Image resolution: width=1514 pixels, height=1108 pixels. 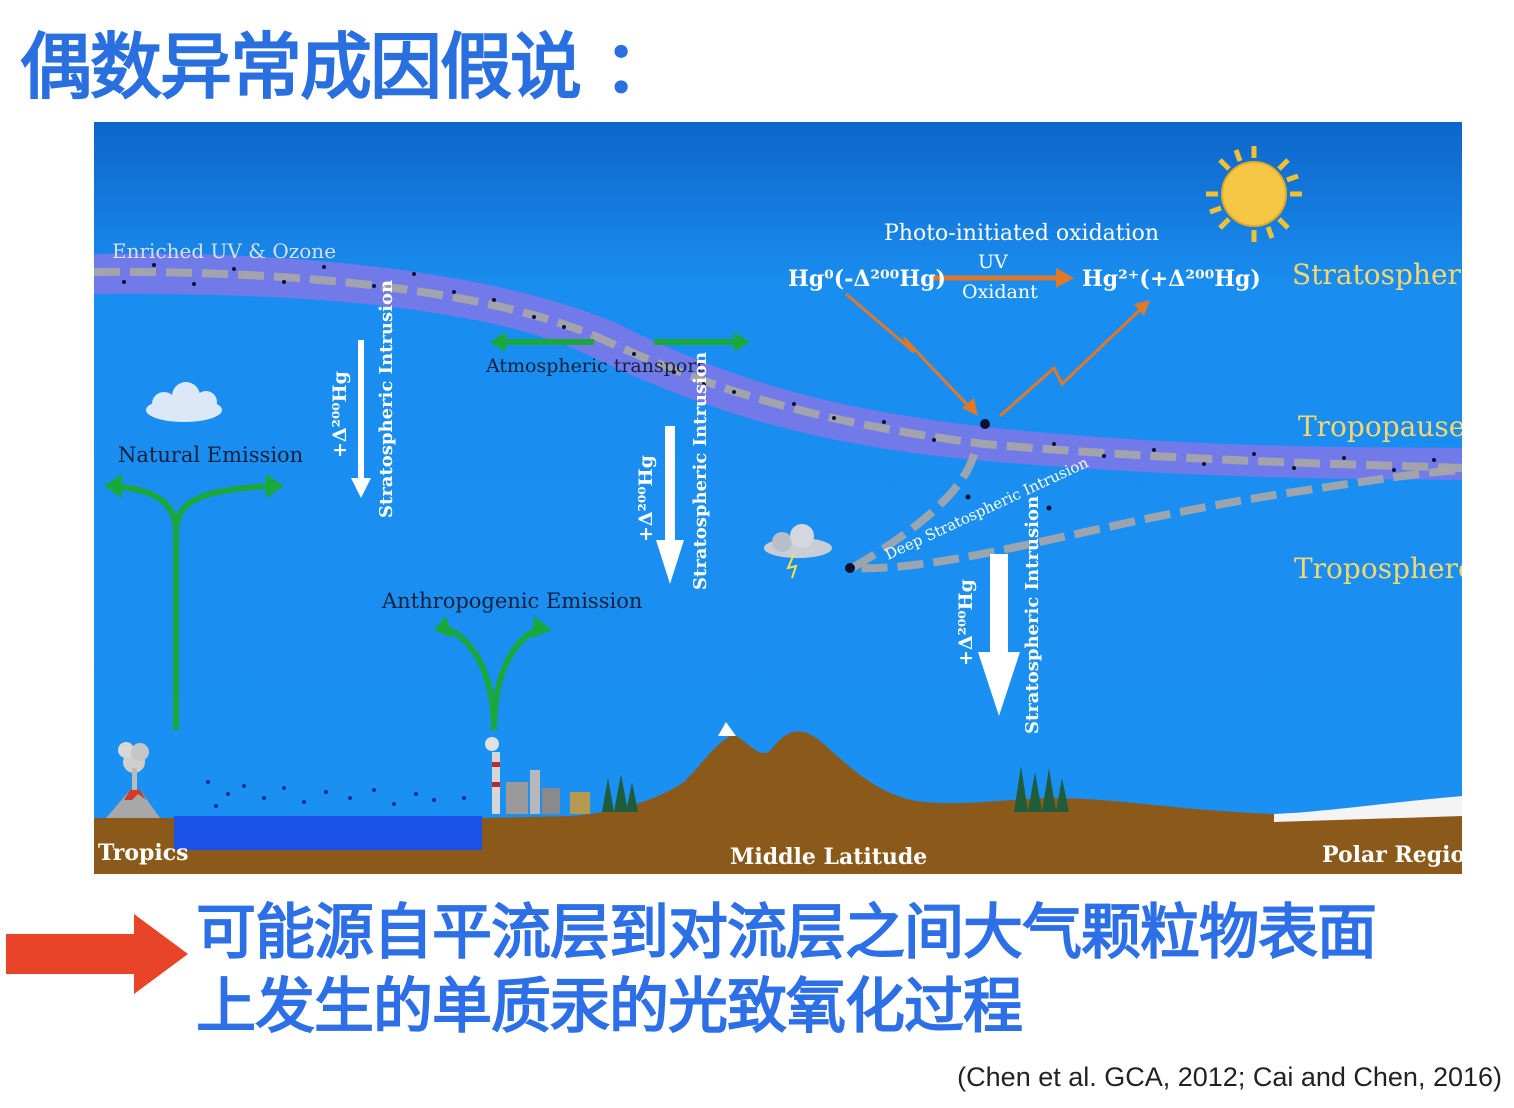 I want to click on label-hg0: Hg⁰(-Δ²⁰⁰Hg), so click(x=867, y=279).